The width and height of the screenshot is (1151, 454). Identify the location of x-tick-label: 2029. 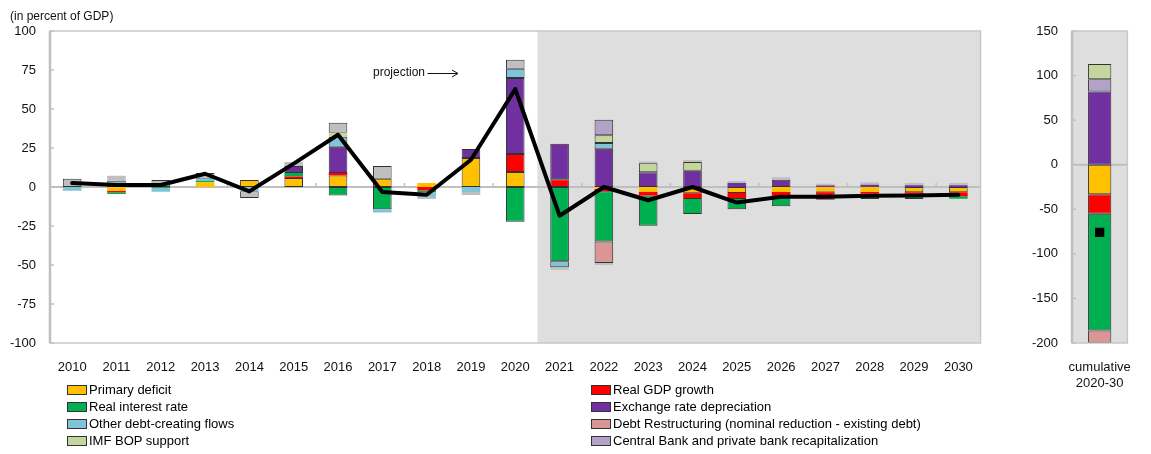
(914, 367).